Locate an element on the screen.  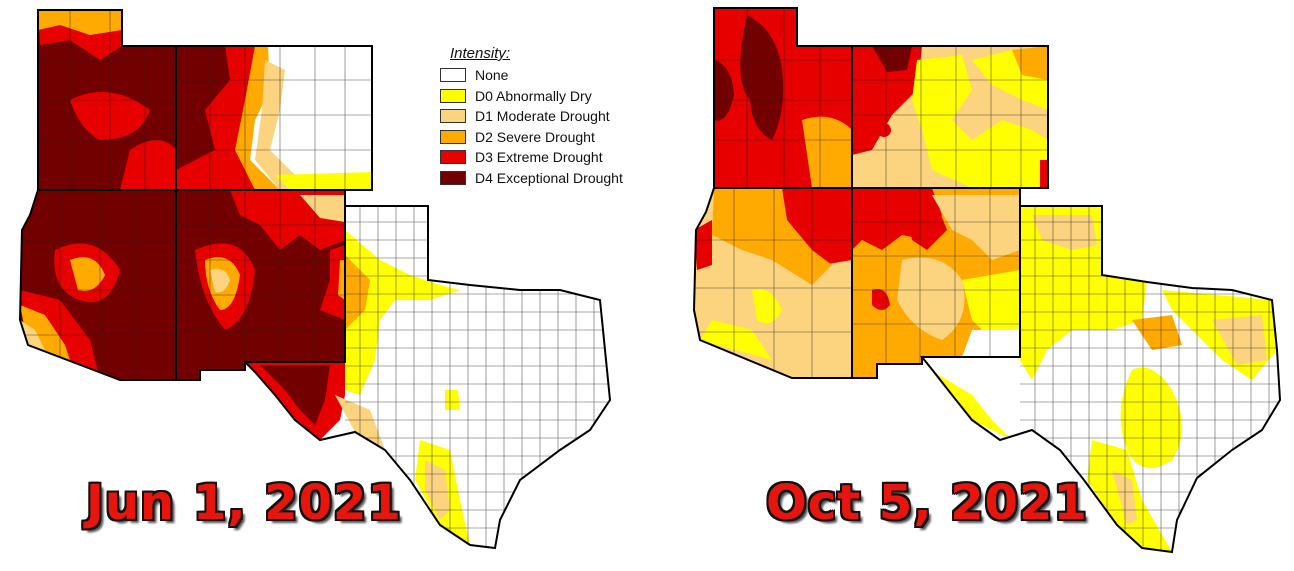
legend-item-d1: D1 Moderate Drought is located at coordinates (550, 116).